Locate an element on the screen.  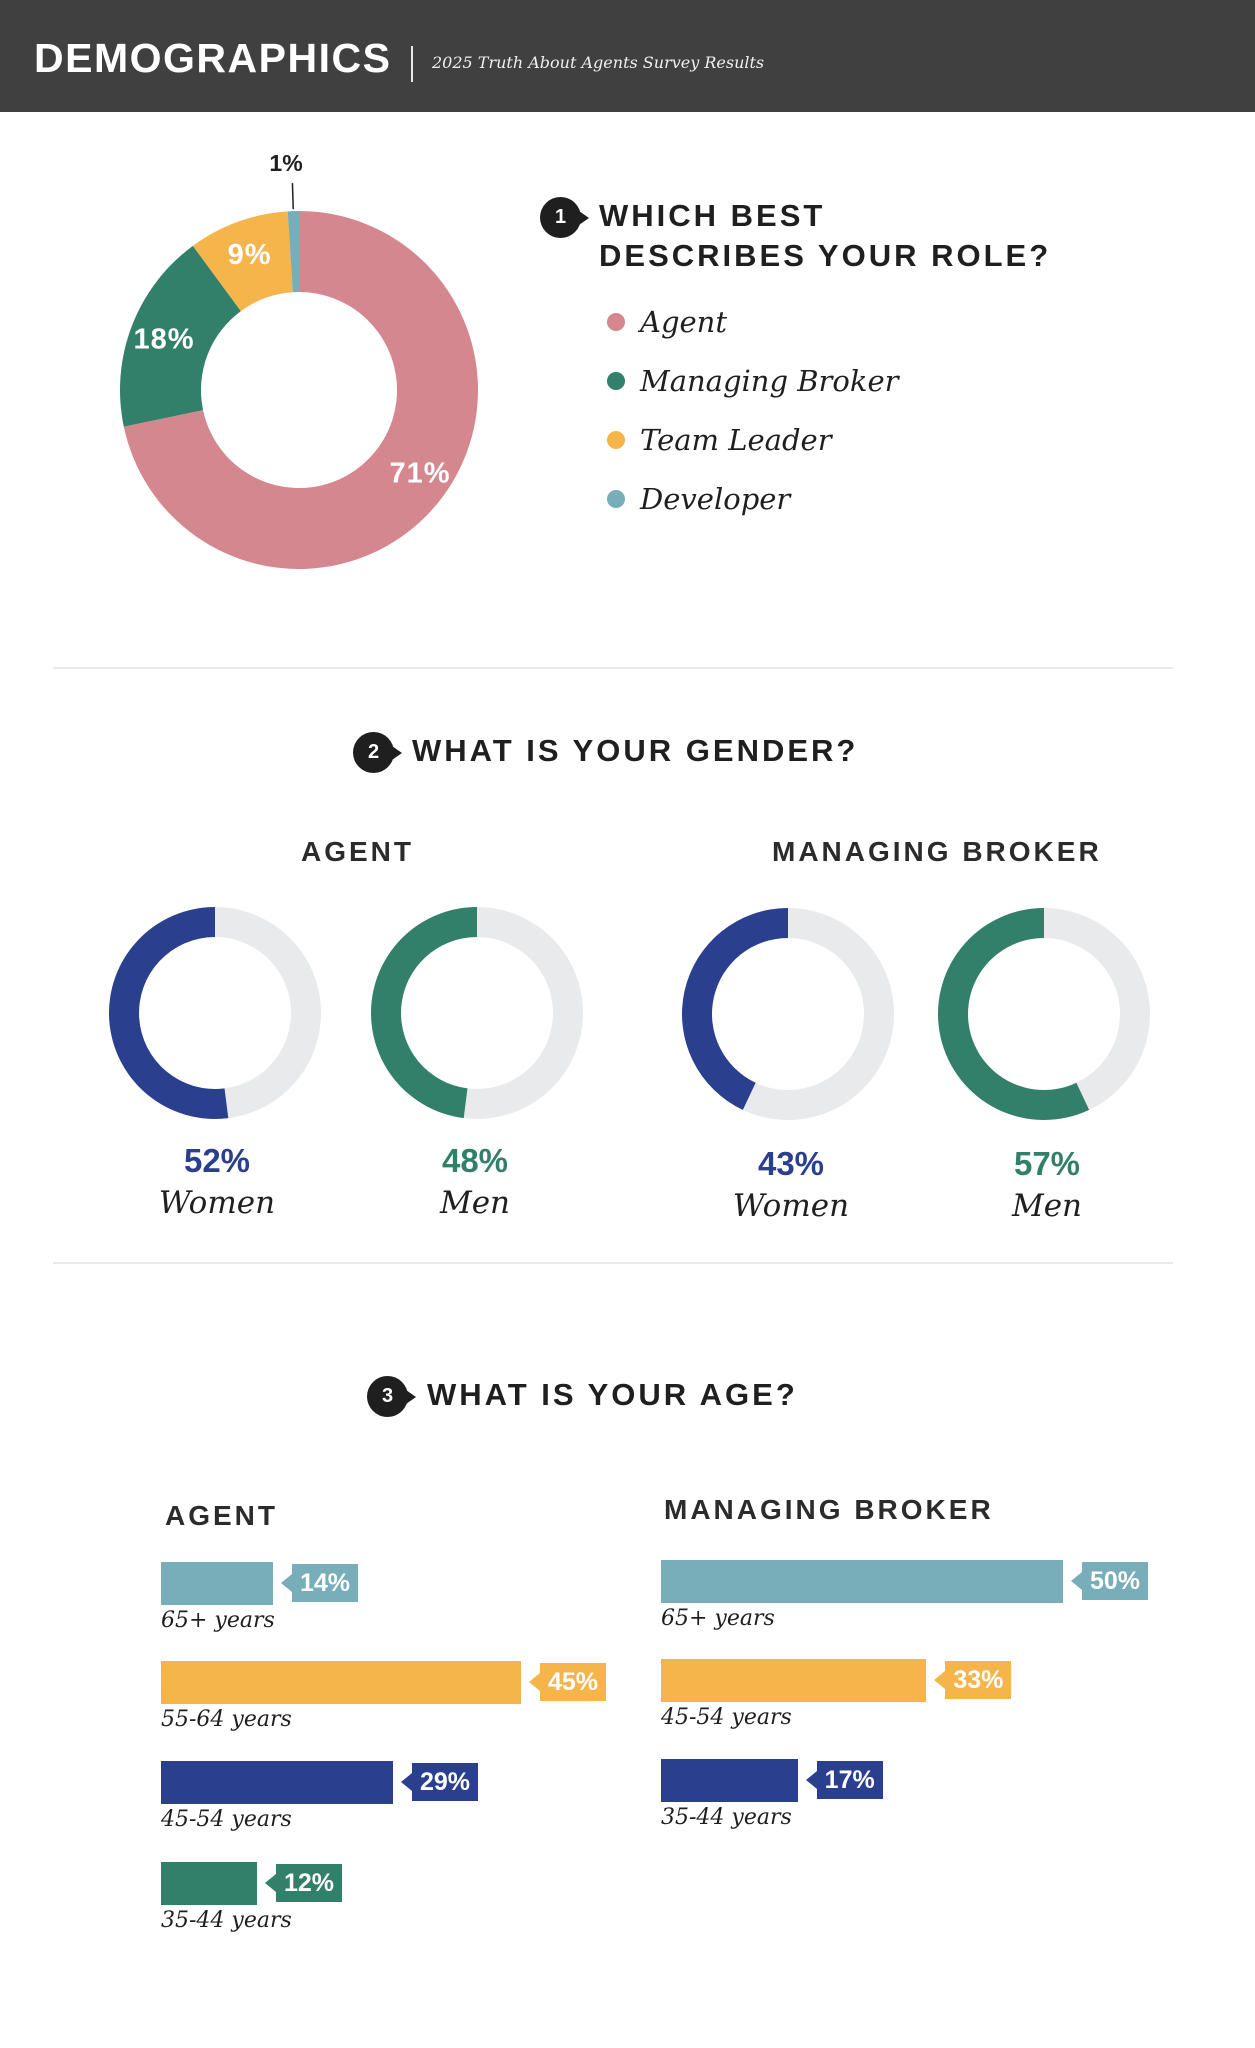
question-3-title: WHAT IS YOUR AGE? is located at coordinates (612, 1394).